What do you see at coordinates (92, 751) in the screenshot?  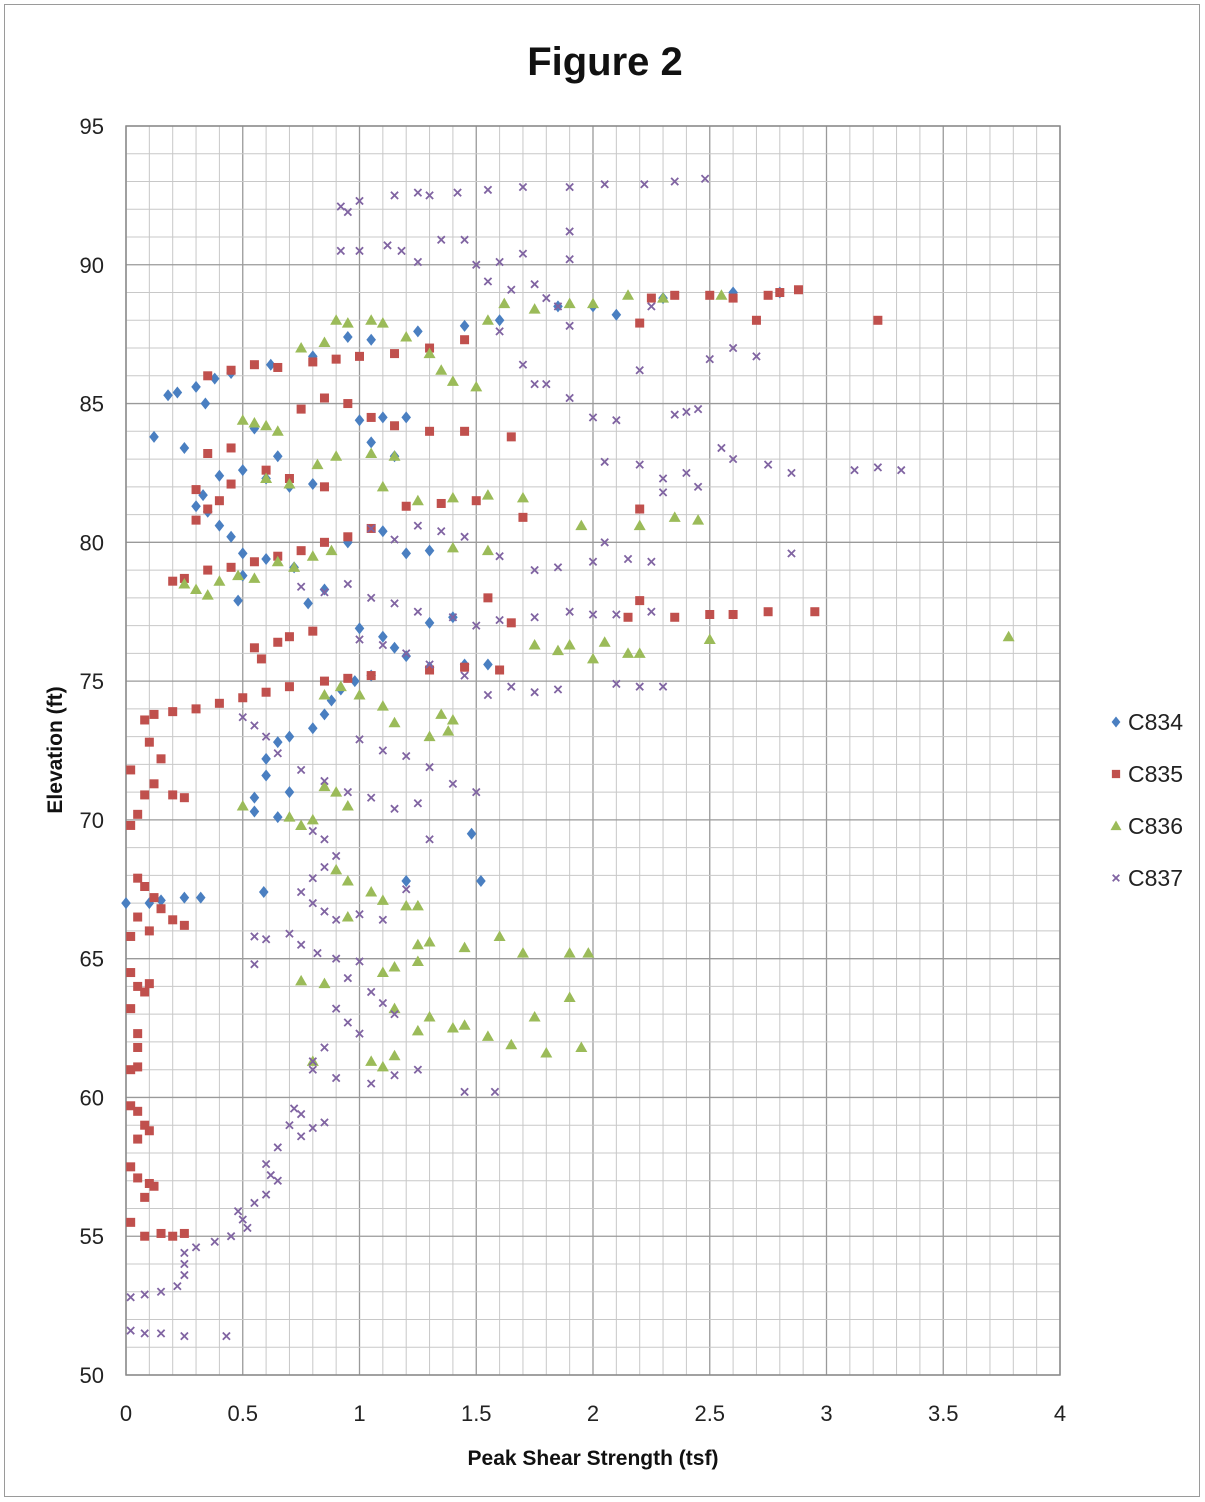 I see `y-tick-labels: 50 55 60 65 70 75 80 85 90 95` at bounding box center [92, 751].